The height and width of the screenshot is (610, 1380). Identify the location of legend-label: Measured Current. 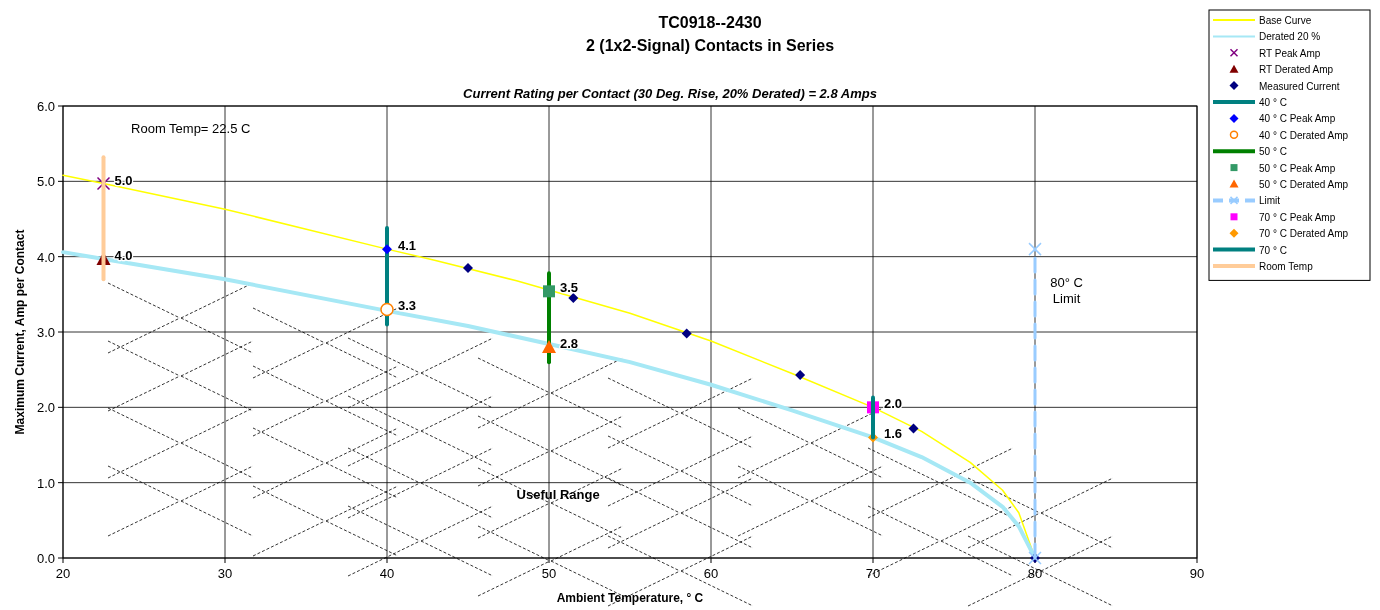
(1299, 86).